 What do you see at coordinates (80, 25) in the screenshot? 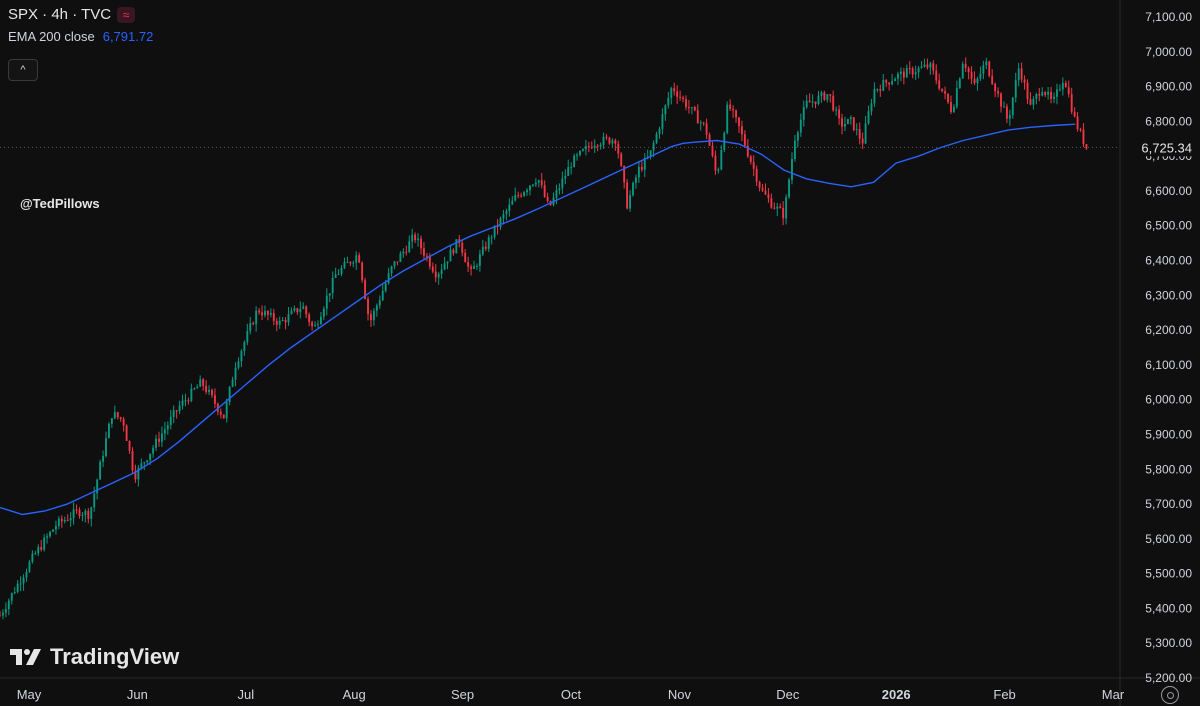
I see `chart-legend: SPX · 4h · TVC ≈ EMA 200 close 6,791.72` at bounding box center [80, 25].